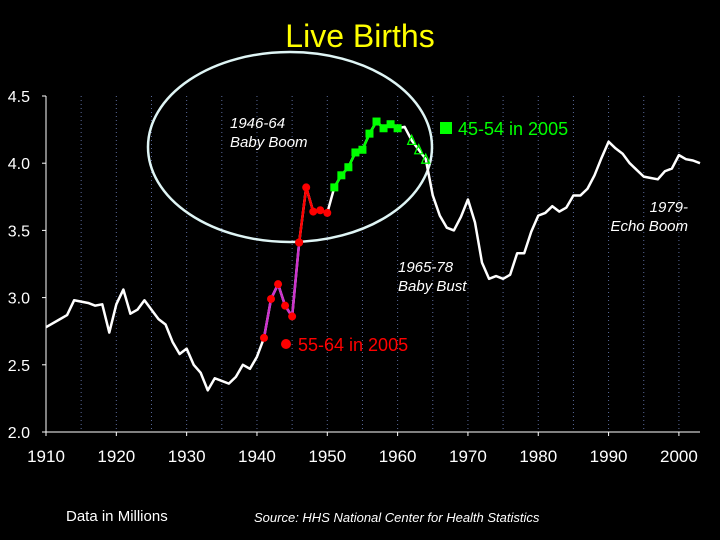  What do you see at coordinates (353, 345) in the screenshot?
I see `legend-label: 55-64 in 2005` at bounding box center [353, 345].